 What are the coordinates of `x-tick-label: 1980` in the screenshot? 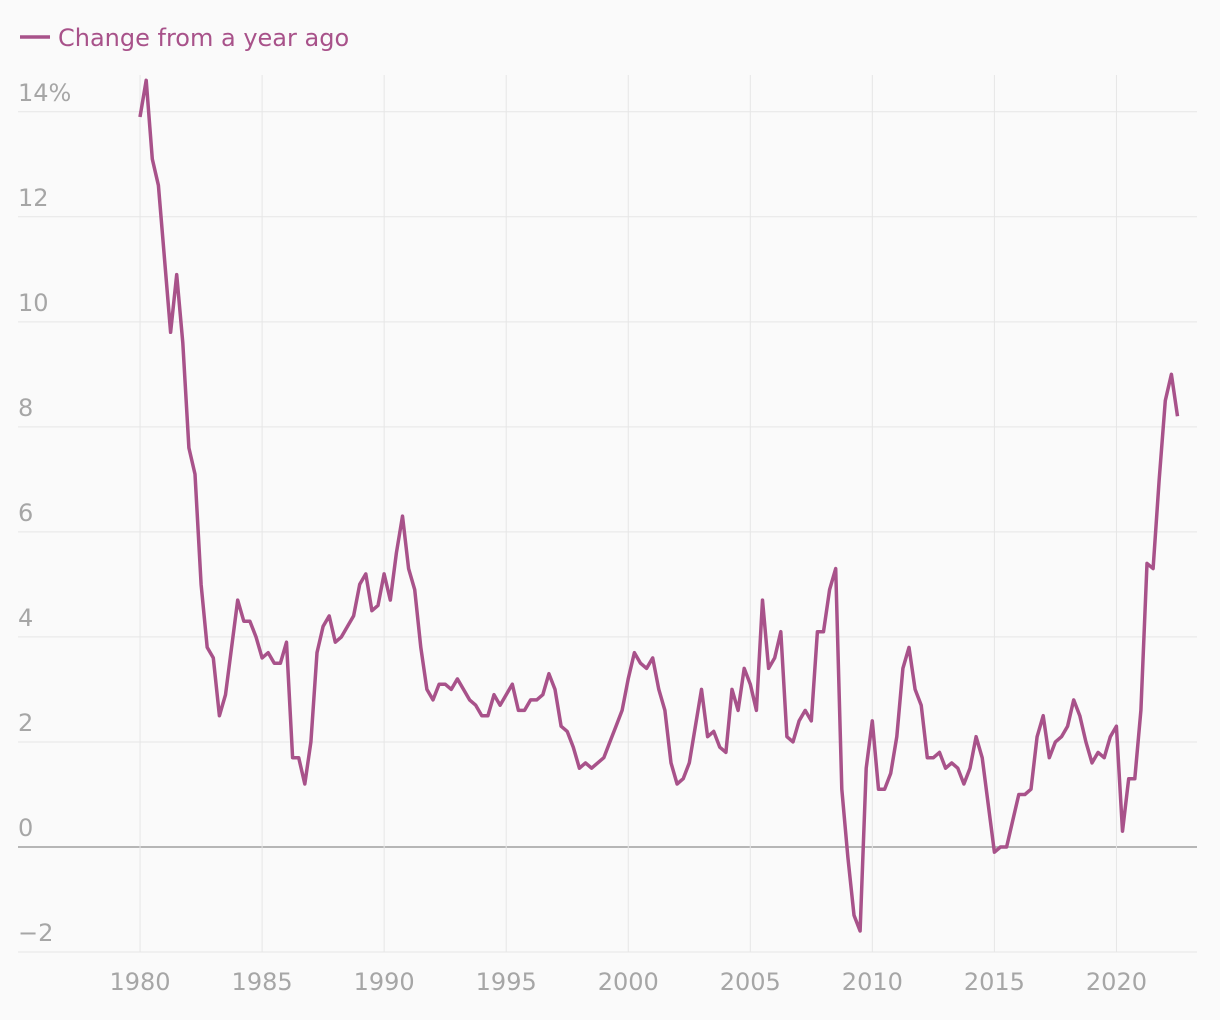 It's located at (140, 982).